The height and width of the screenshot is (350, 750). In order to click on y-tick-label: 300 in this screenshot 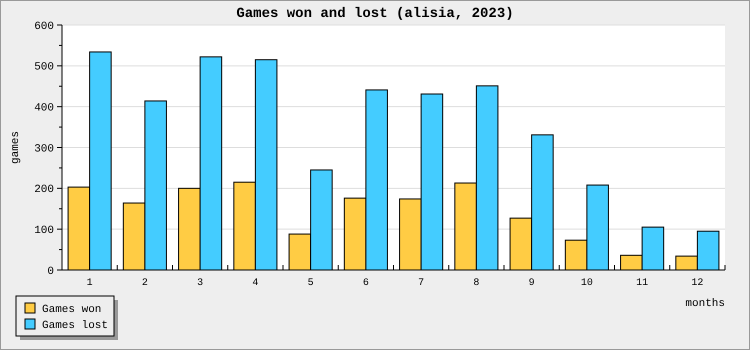, I will do `click(44, 149)`.